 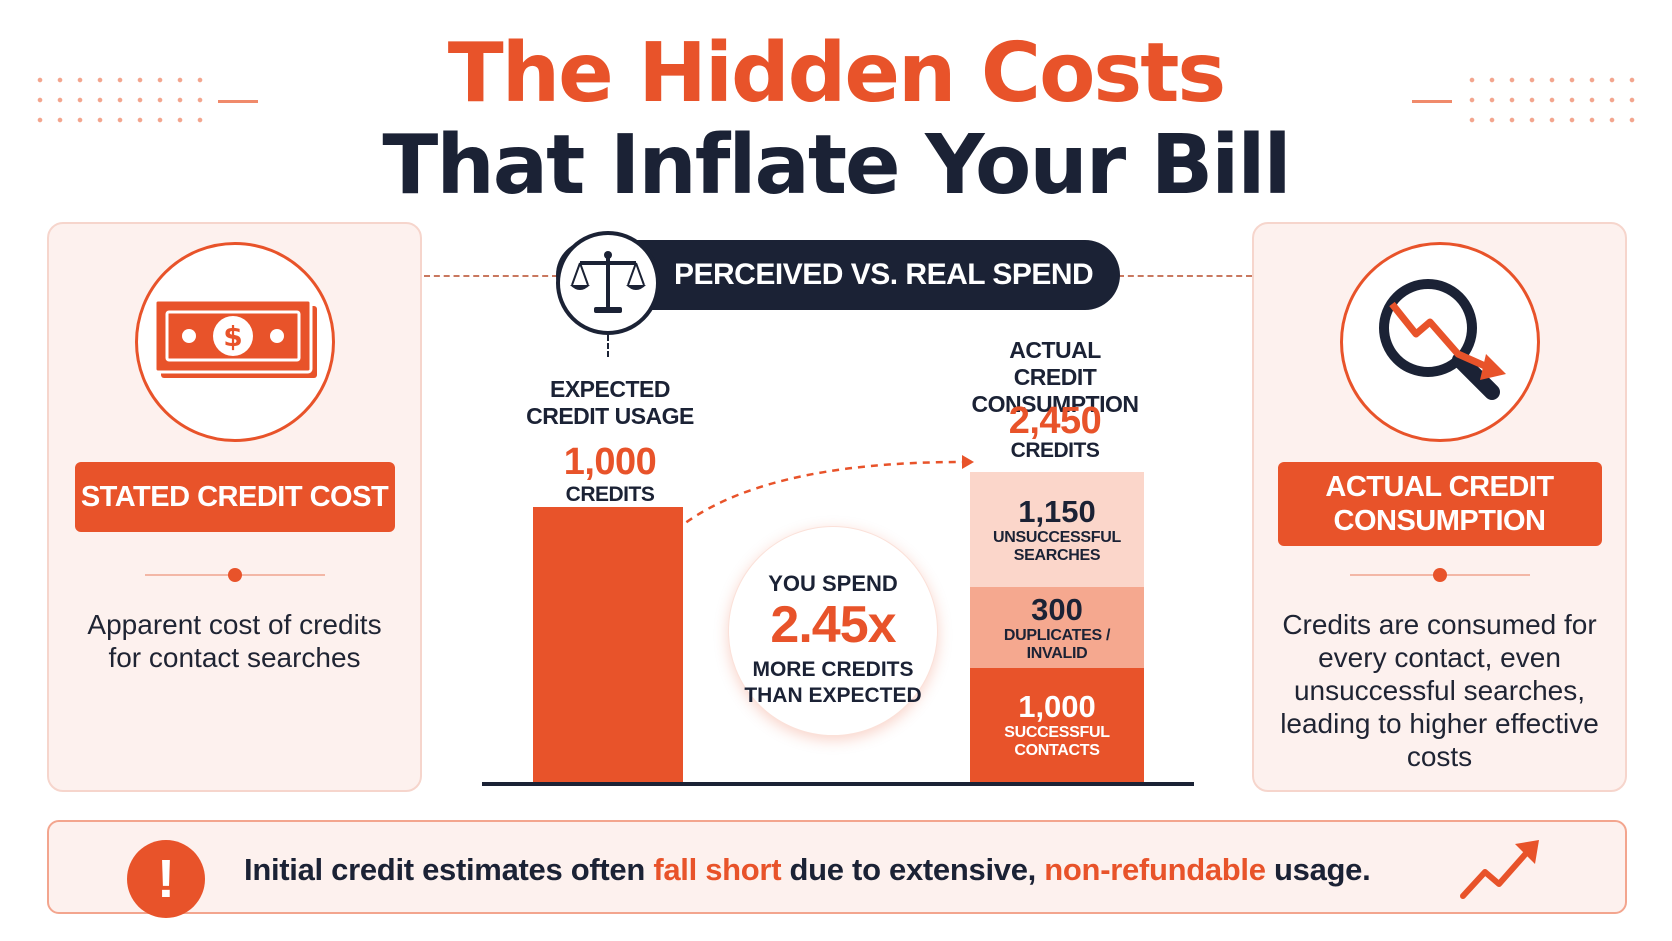 What do you see at coordinates (608, 644) in the screenshot?
I see `expected-bar` at bounding box center [608, 644].